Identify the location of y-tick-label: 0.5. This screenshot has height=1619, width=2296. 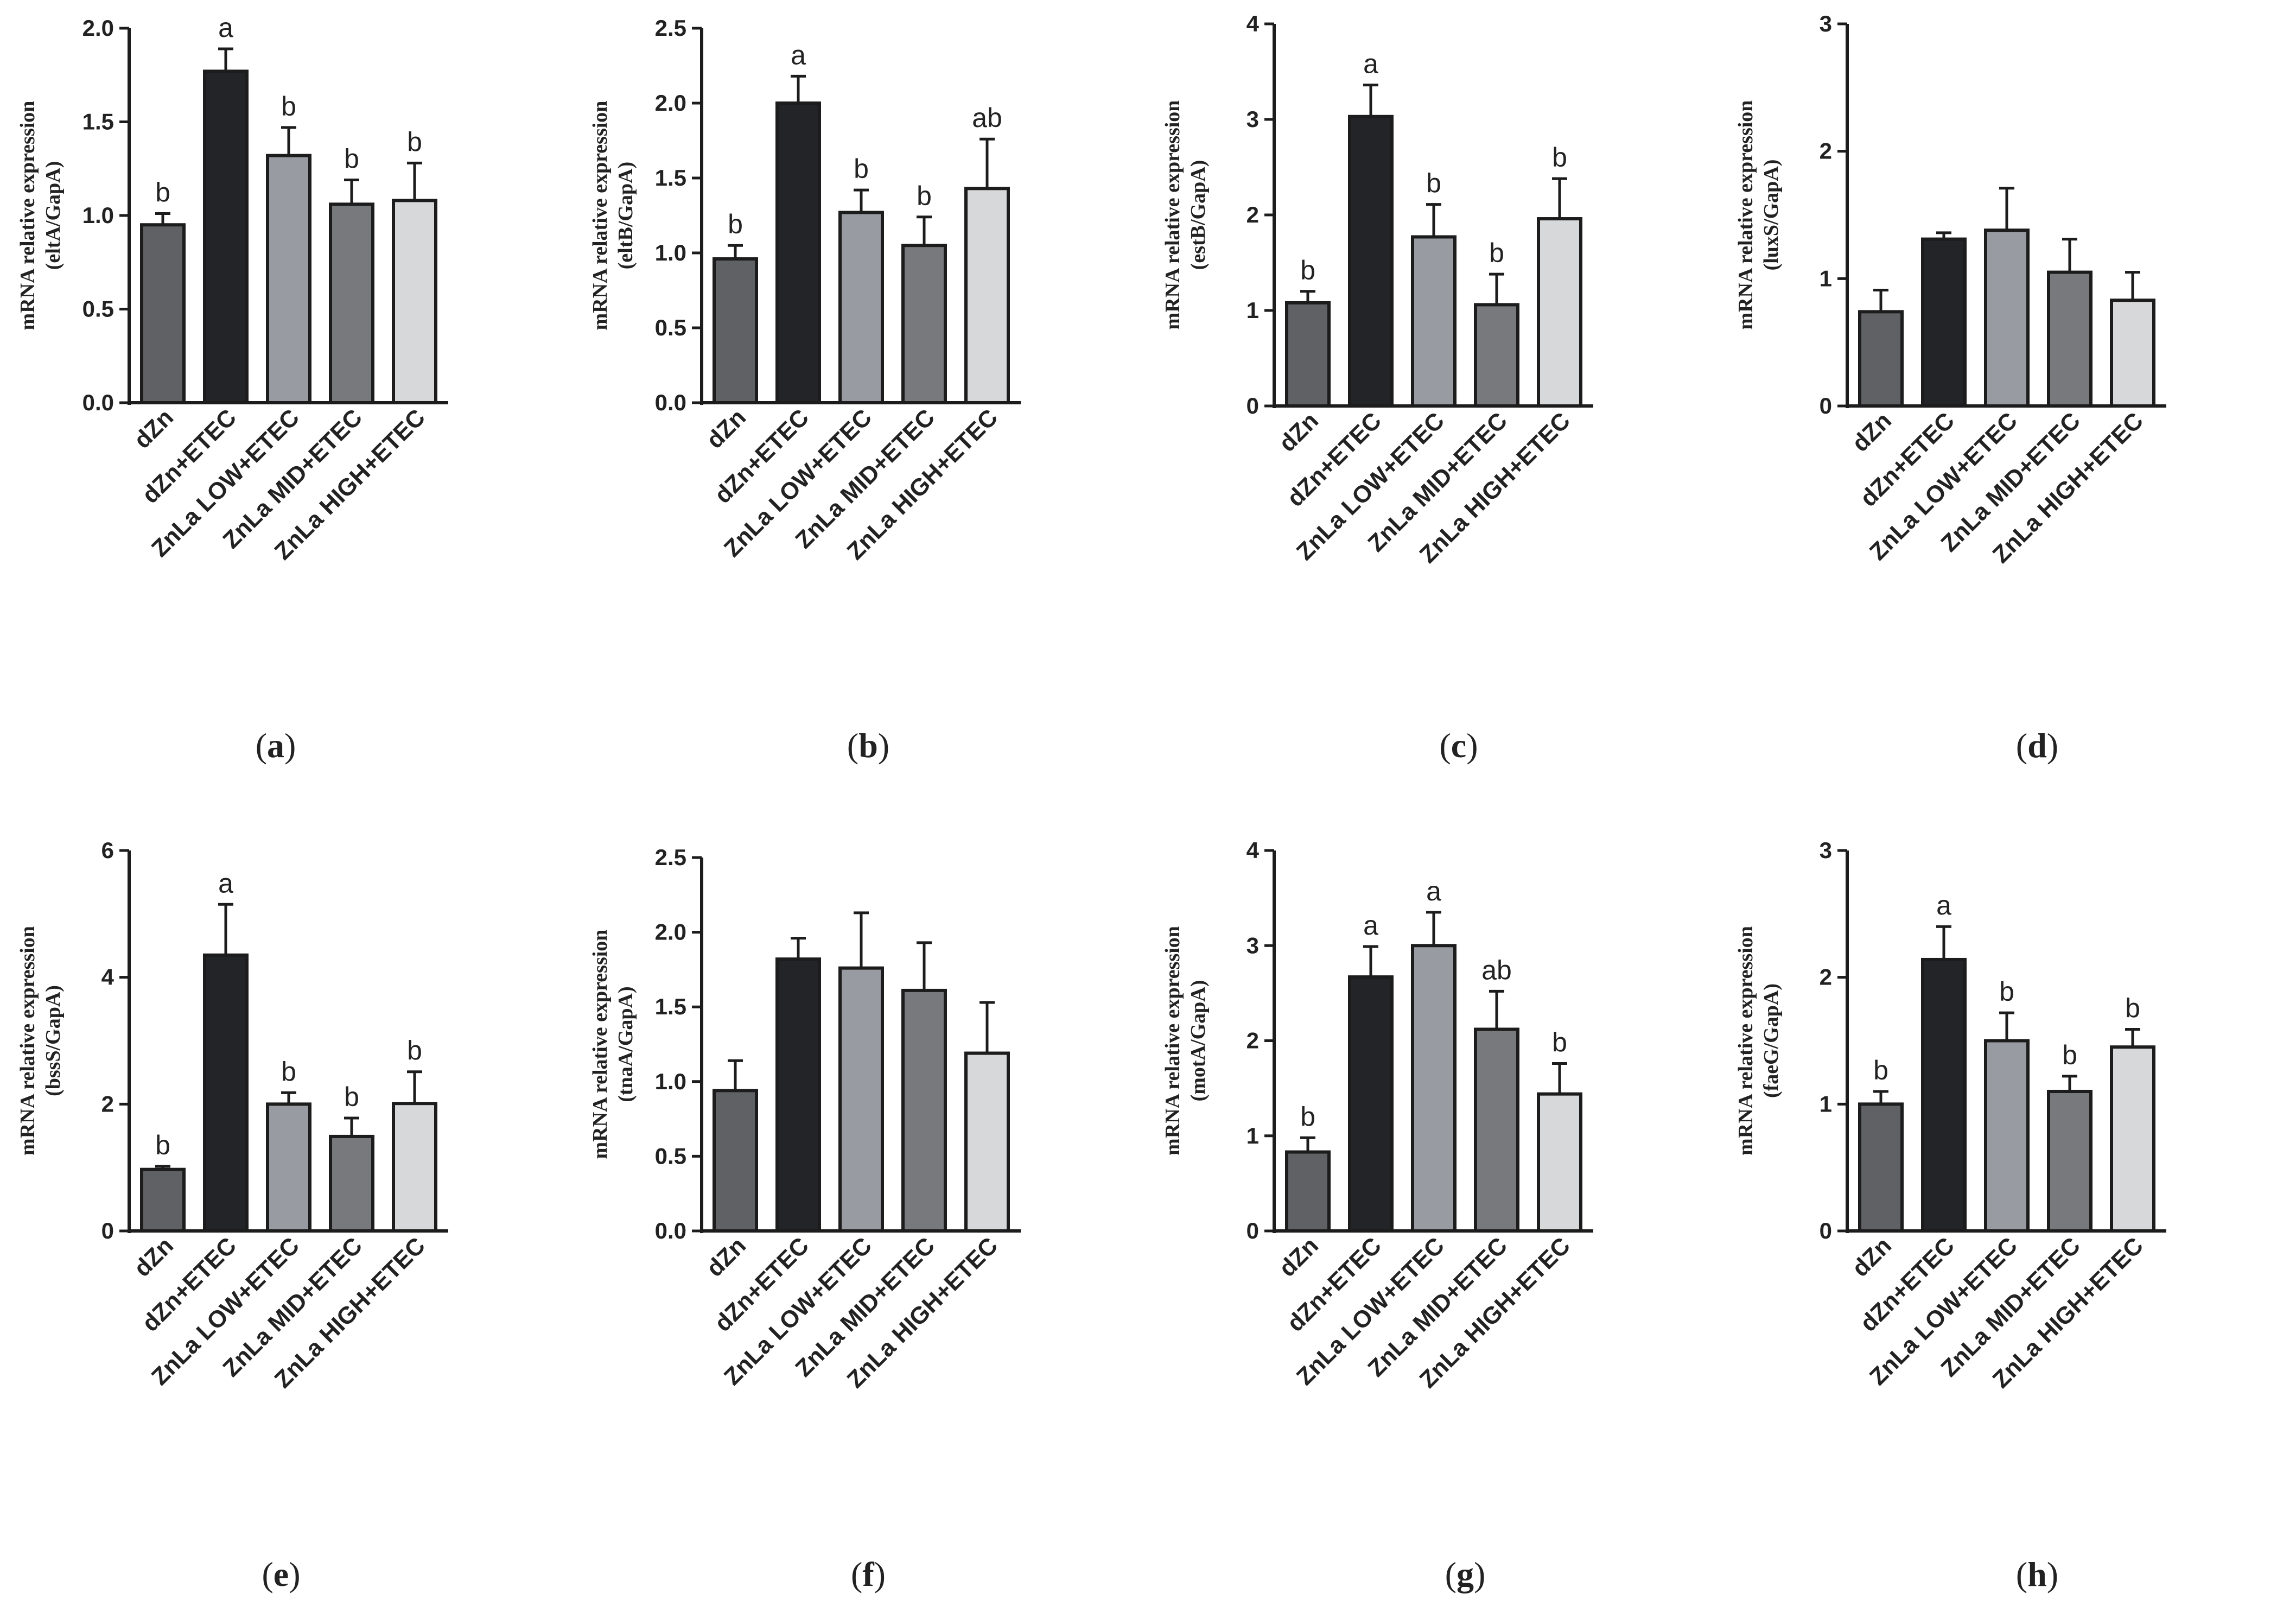
(98, 309).